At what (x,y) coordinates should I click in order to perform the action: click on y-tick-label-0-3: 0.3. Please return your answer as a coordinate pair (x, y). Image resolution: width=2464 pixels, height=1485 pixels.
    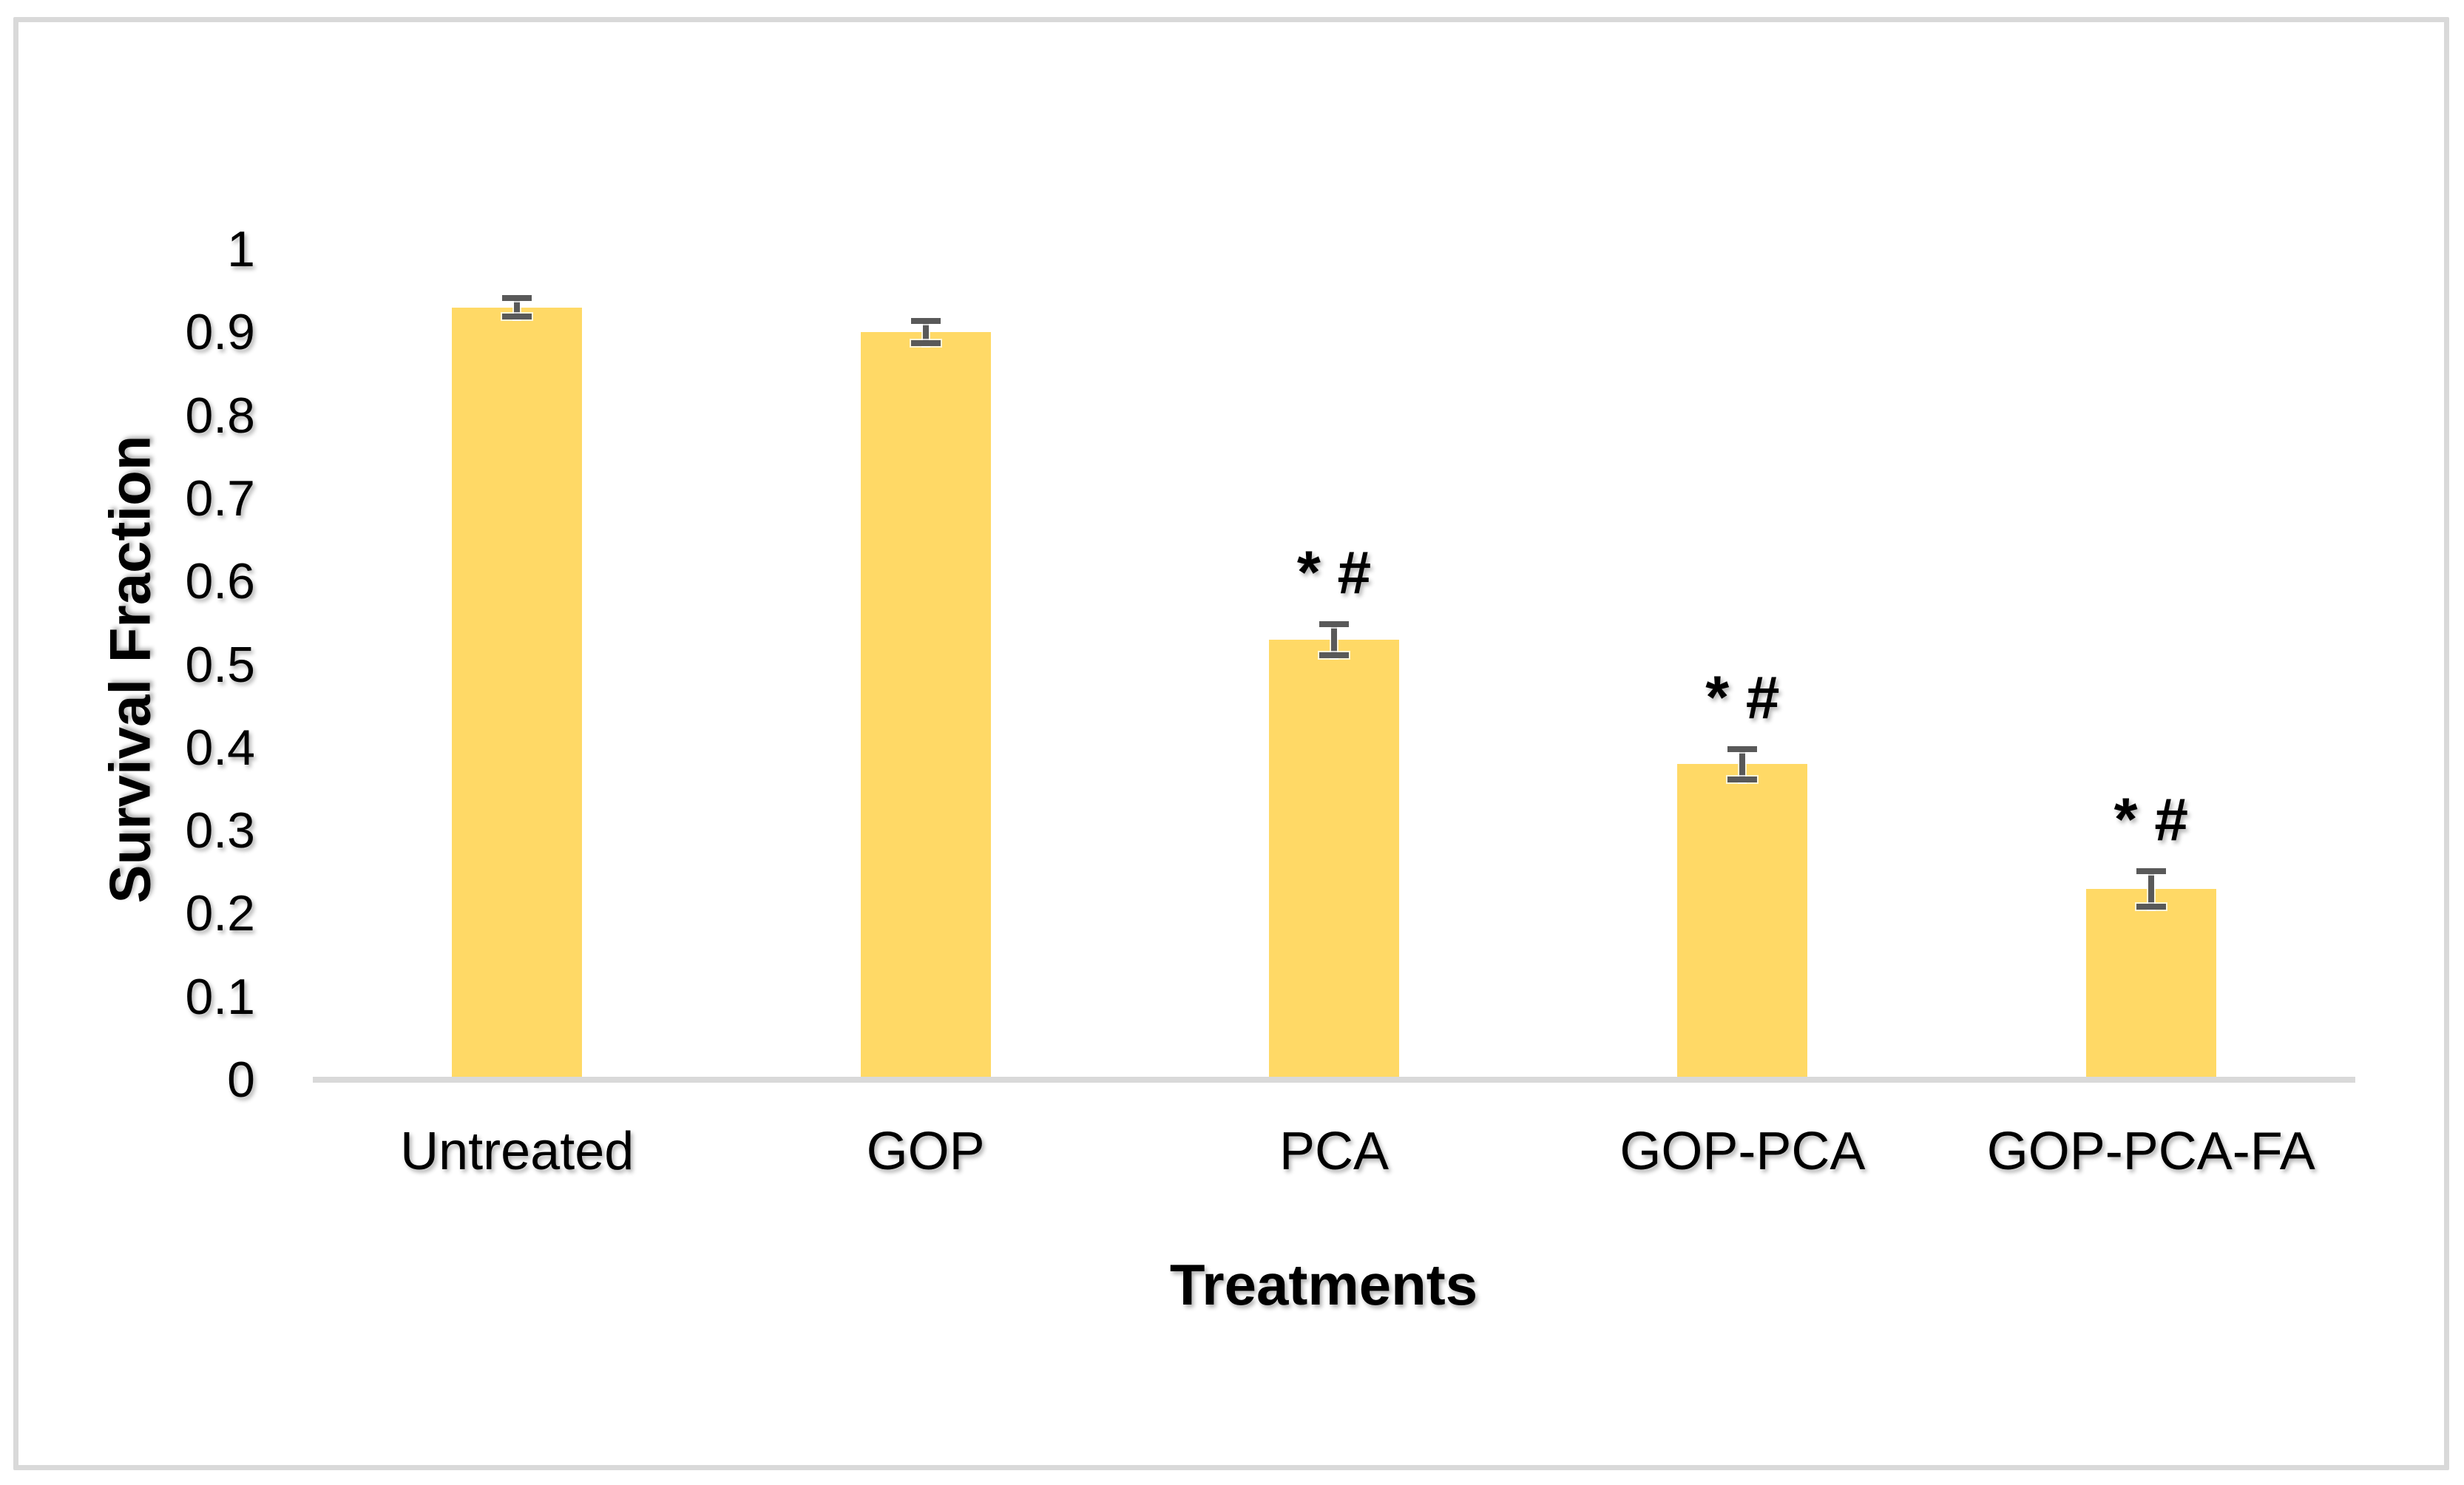
    Looking at the image, I should click on (220, 830).